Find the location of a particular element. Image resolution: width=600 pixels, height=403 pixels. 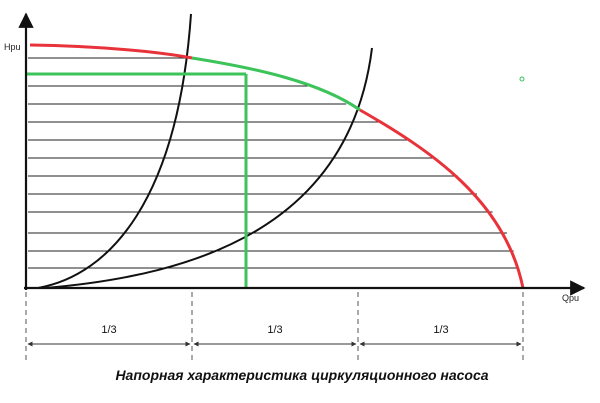

y-axis-label: Hpu is located at coordinates (12, 47).